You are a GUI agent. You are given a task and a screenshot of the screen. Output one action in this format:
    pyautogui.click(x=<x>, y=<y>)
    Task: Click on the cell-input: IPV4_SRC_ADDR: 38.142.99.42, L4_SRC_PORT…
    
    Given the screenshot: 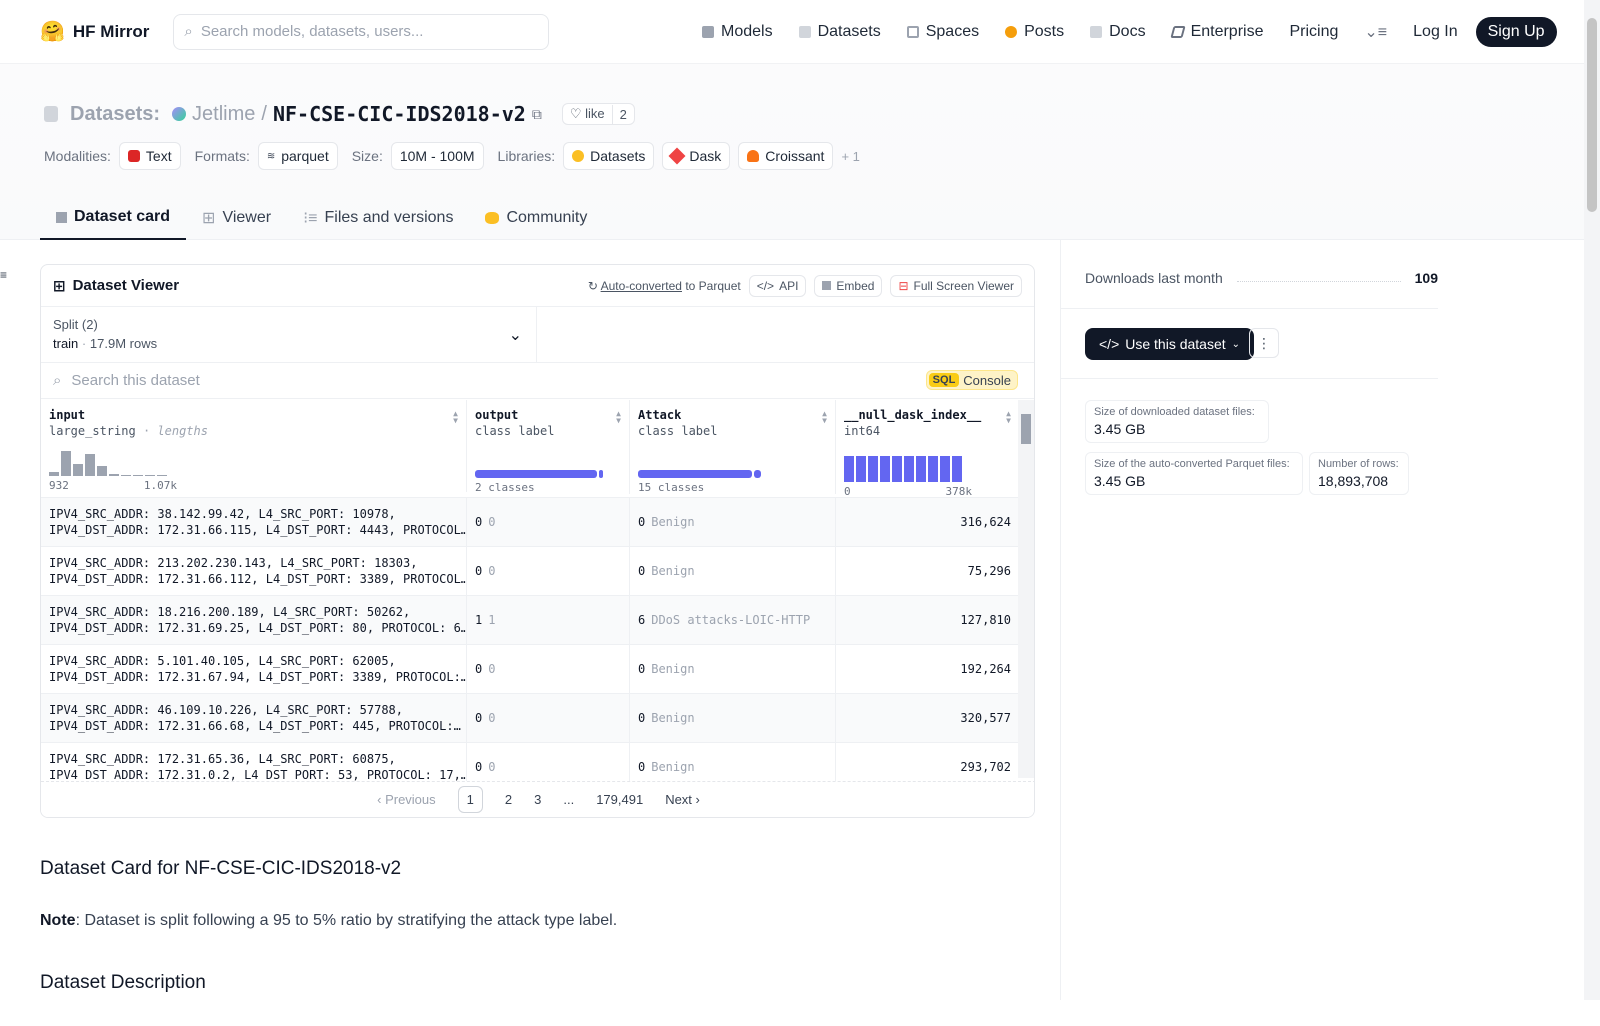 What is the action you would take?
    pyautogui.click(x=254, y=522)
    